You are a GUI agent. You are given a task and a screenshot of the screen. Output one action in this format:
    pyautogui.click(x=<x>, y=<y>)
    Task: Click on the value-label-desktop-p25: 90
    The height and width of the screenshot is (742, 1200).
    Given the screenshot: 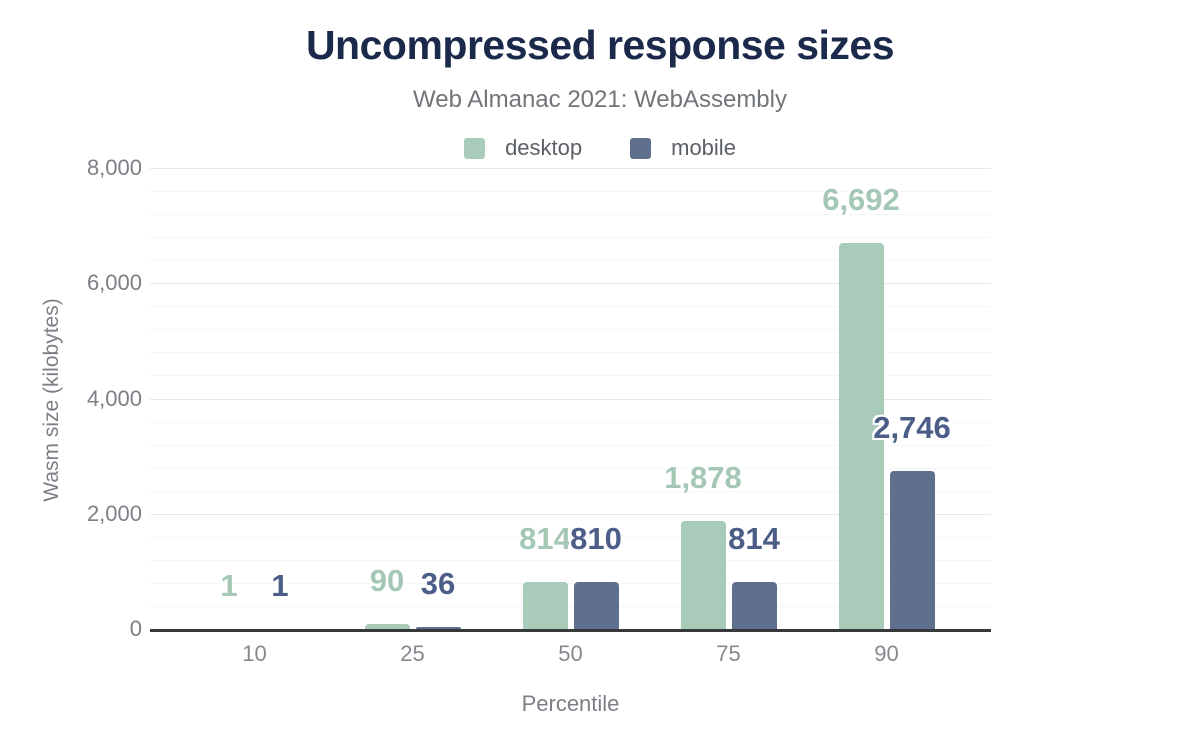 What is the action you would take?
    pyautogui.click(x=387, y=580)
    